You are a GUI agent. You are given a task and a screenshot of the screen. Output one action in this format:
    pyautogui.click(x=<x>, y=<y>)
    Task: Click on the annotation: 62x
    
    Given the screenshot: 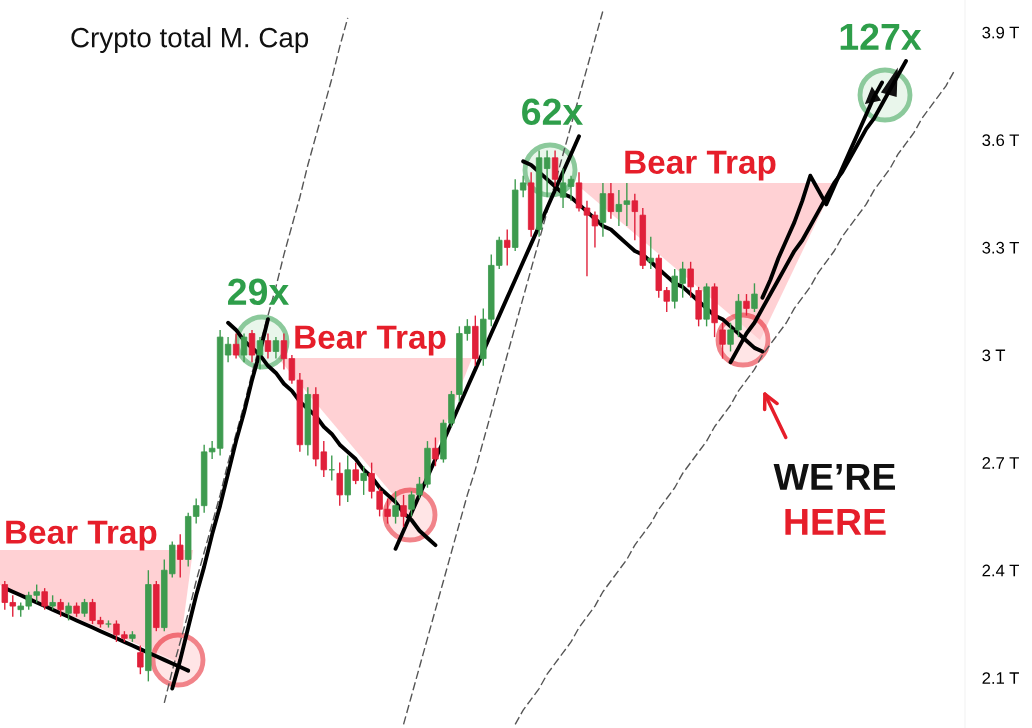 What is the action you would take?
    pyautogui.click(x=553, y=112)
    